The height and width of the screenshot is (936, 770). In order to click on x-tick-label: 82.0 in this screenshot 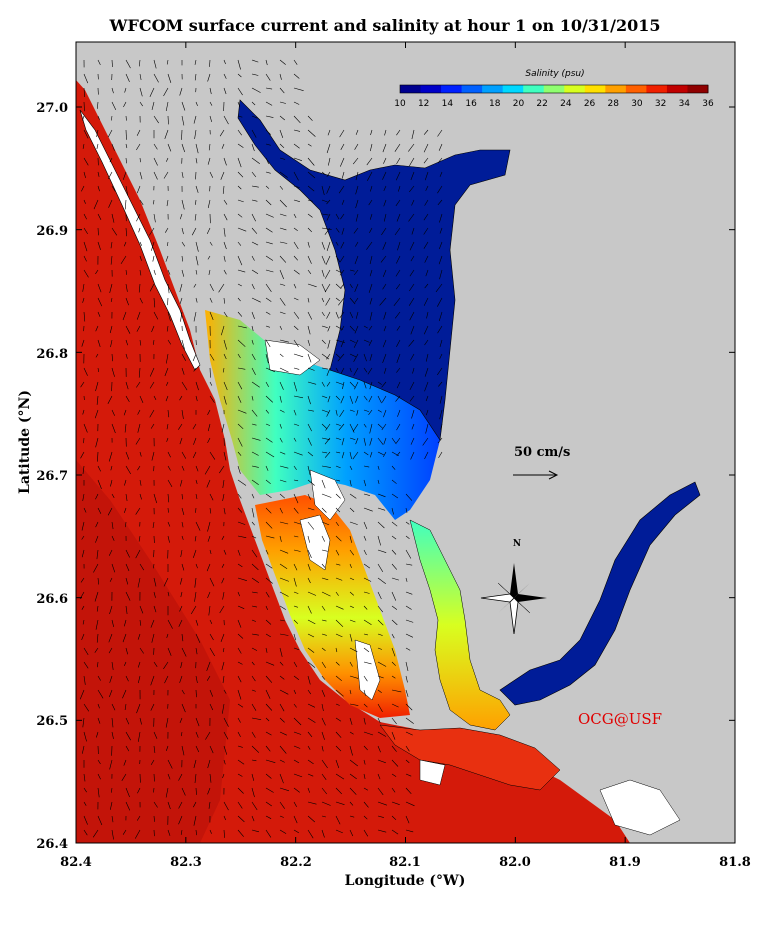, I will do `click(515, 862)`.